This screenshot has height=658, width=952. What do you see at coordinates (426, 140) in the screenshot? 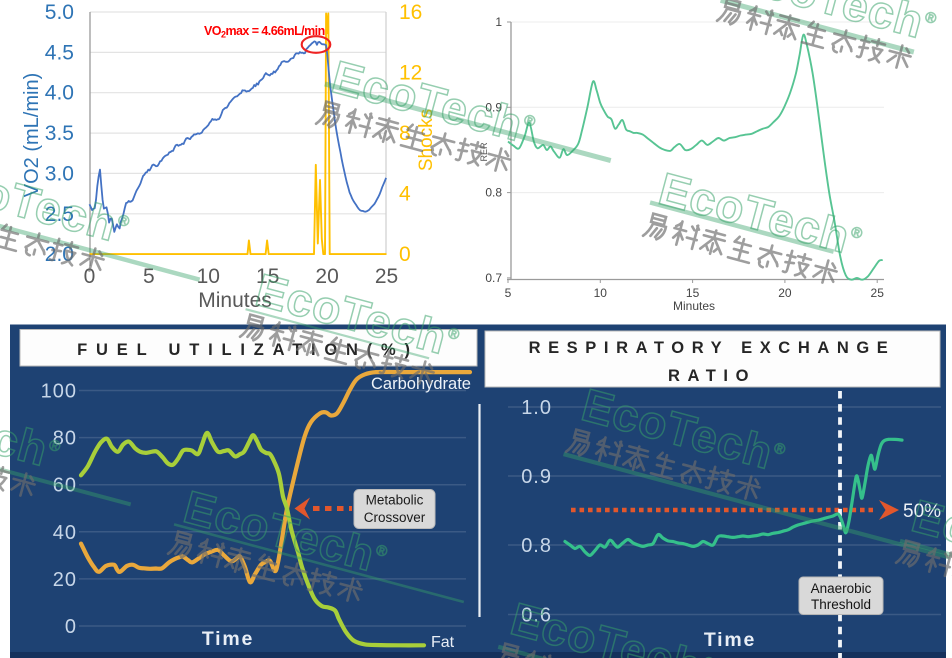
I see `svg-text: Shocks` at bounding box center [426, 140].